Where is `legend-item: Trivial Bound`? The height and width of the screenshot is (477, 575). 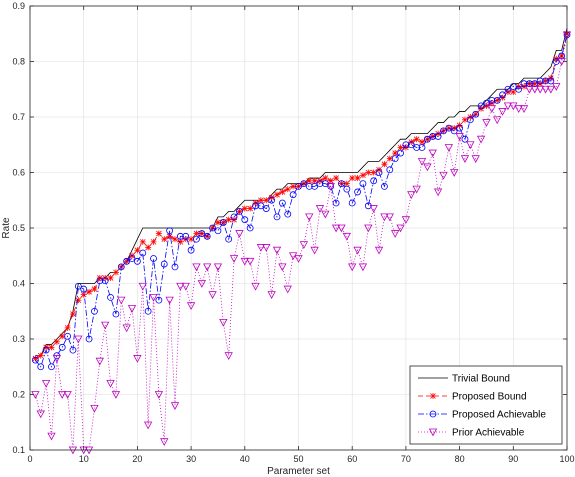 legend-item: Trivial Bound is located at coordinates (464, 379).